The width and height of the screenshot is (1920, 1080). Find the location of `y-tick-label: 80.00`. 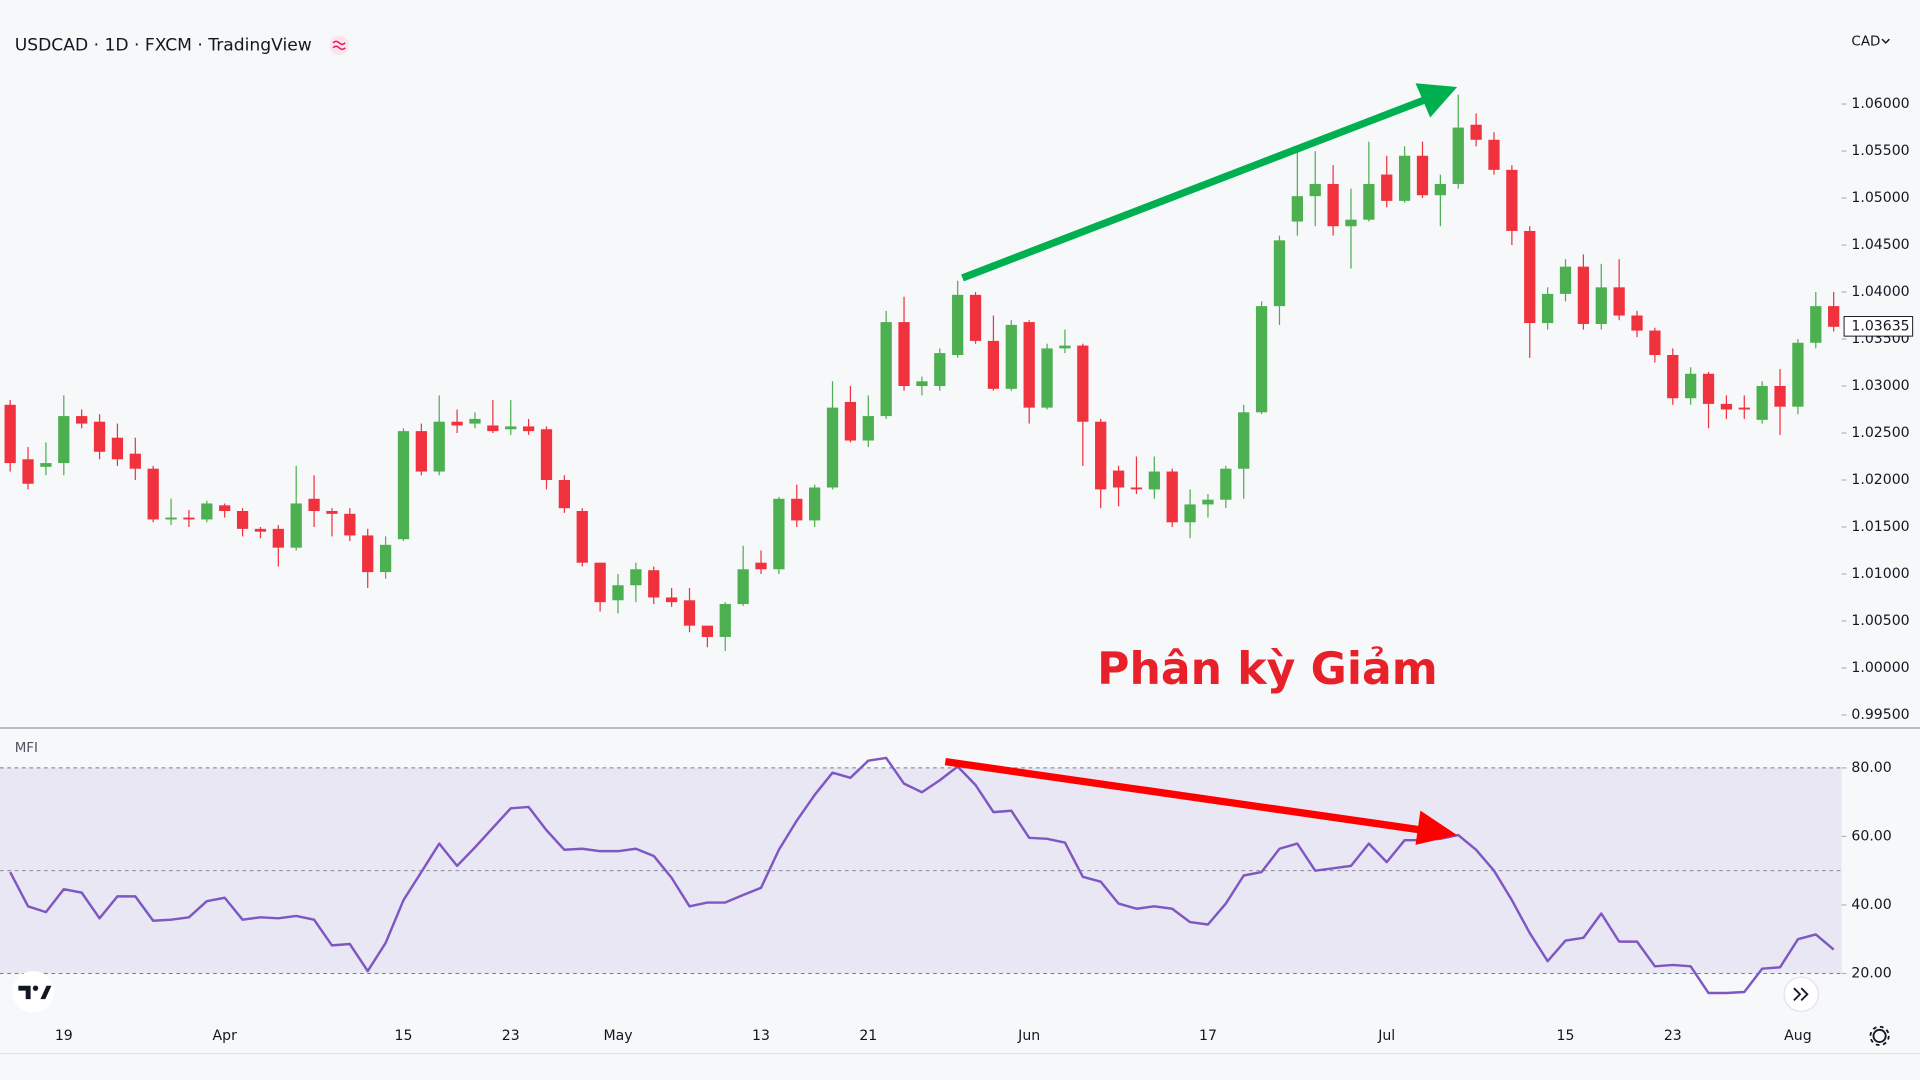

y-tick-label: 80.00 is located at coordinates (1871, 768).